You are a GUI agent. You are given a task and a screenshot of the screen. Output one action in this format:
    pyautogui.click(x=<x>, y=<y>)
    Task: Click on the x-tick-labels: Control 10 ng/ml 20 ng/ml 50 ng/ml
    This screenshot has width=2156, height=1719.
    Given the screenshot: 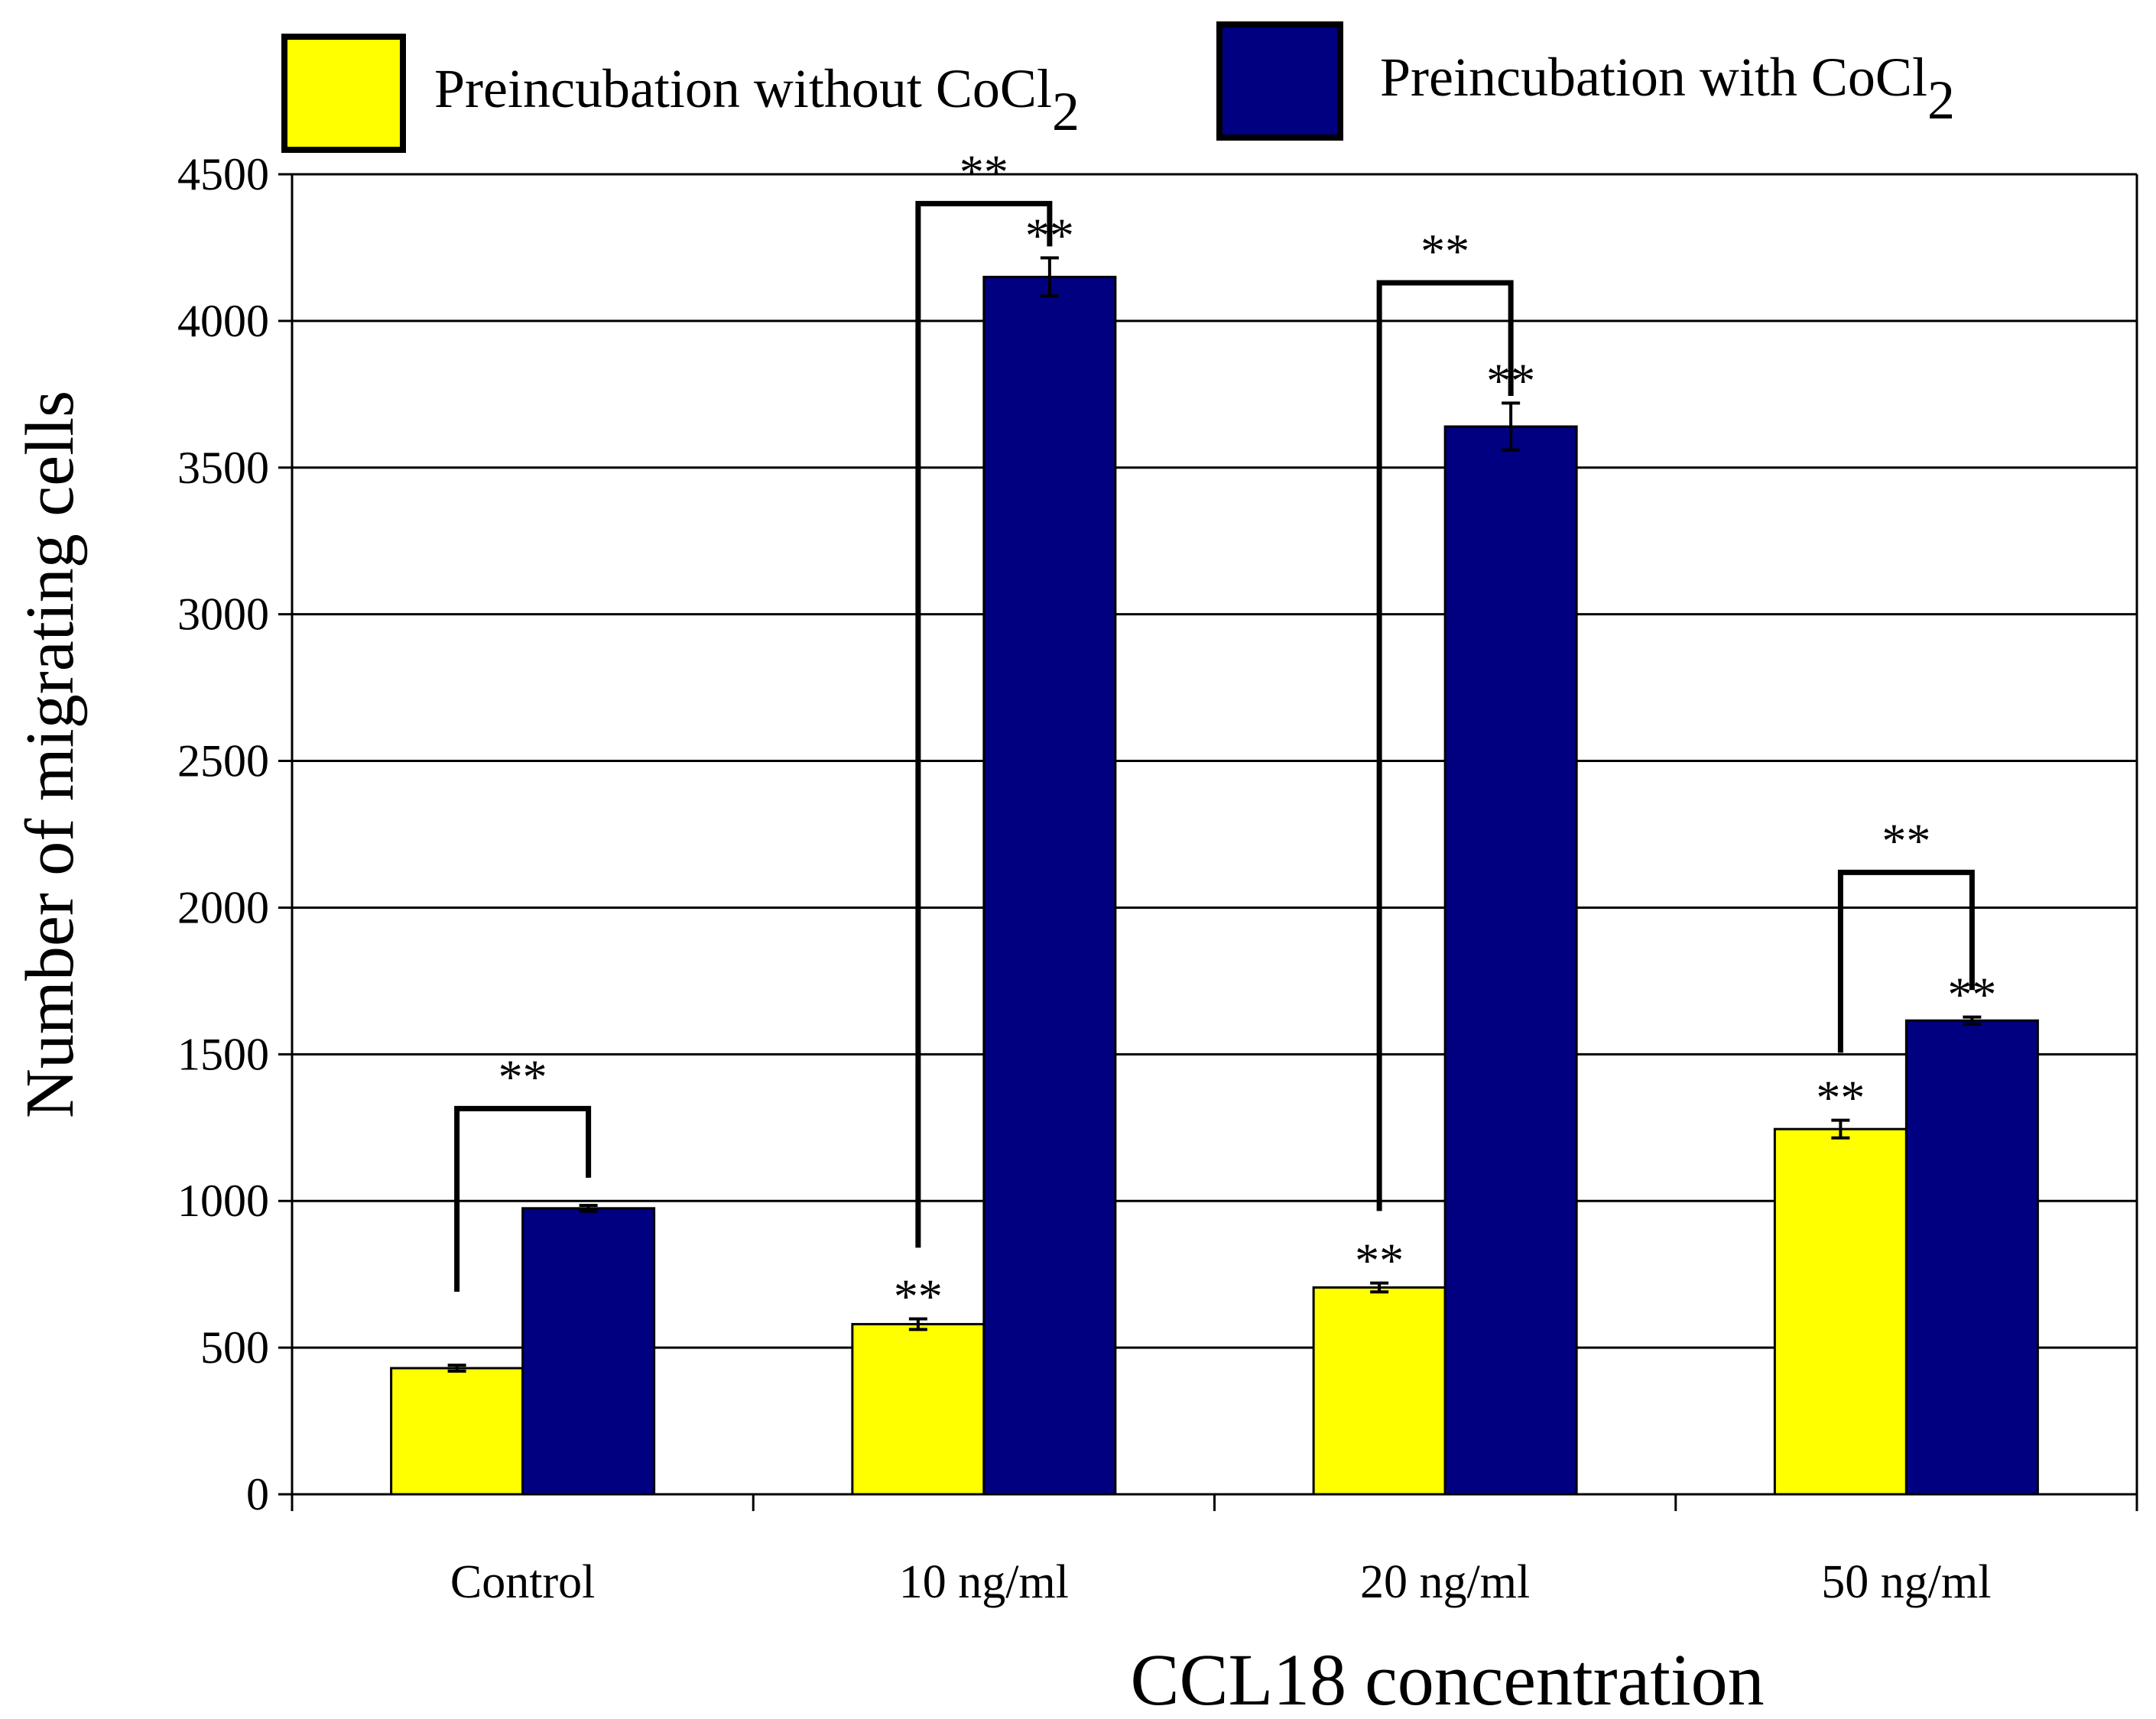 What is the action you would take?
    pyautogui.click(x=1221, y=1582)
    